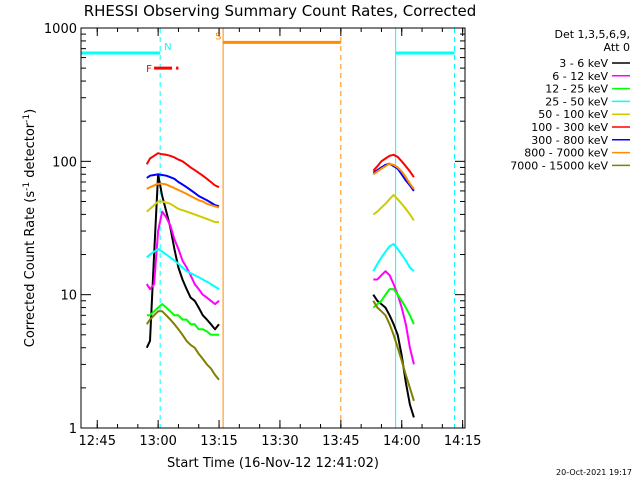 Image resolution: width=640 pixels, height=480 pixels. Describe the element at coordinates (462, 441) in the screenshot. I see `x-tick-label: 14:15` at that location.